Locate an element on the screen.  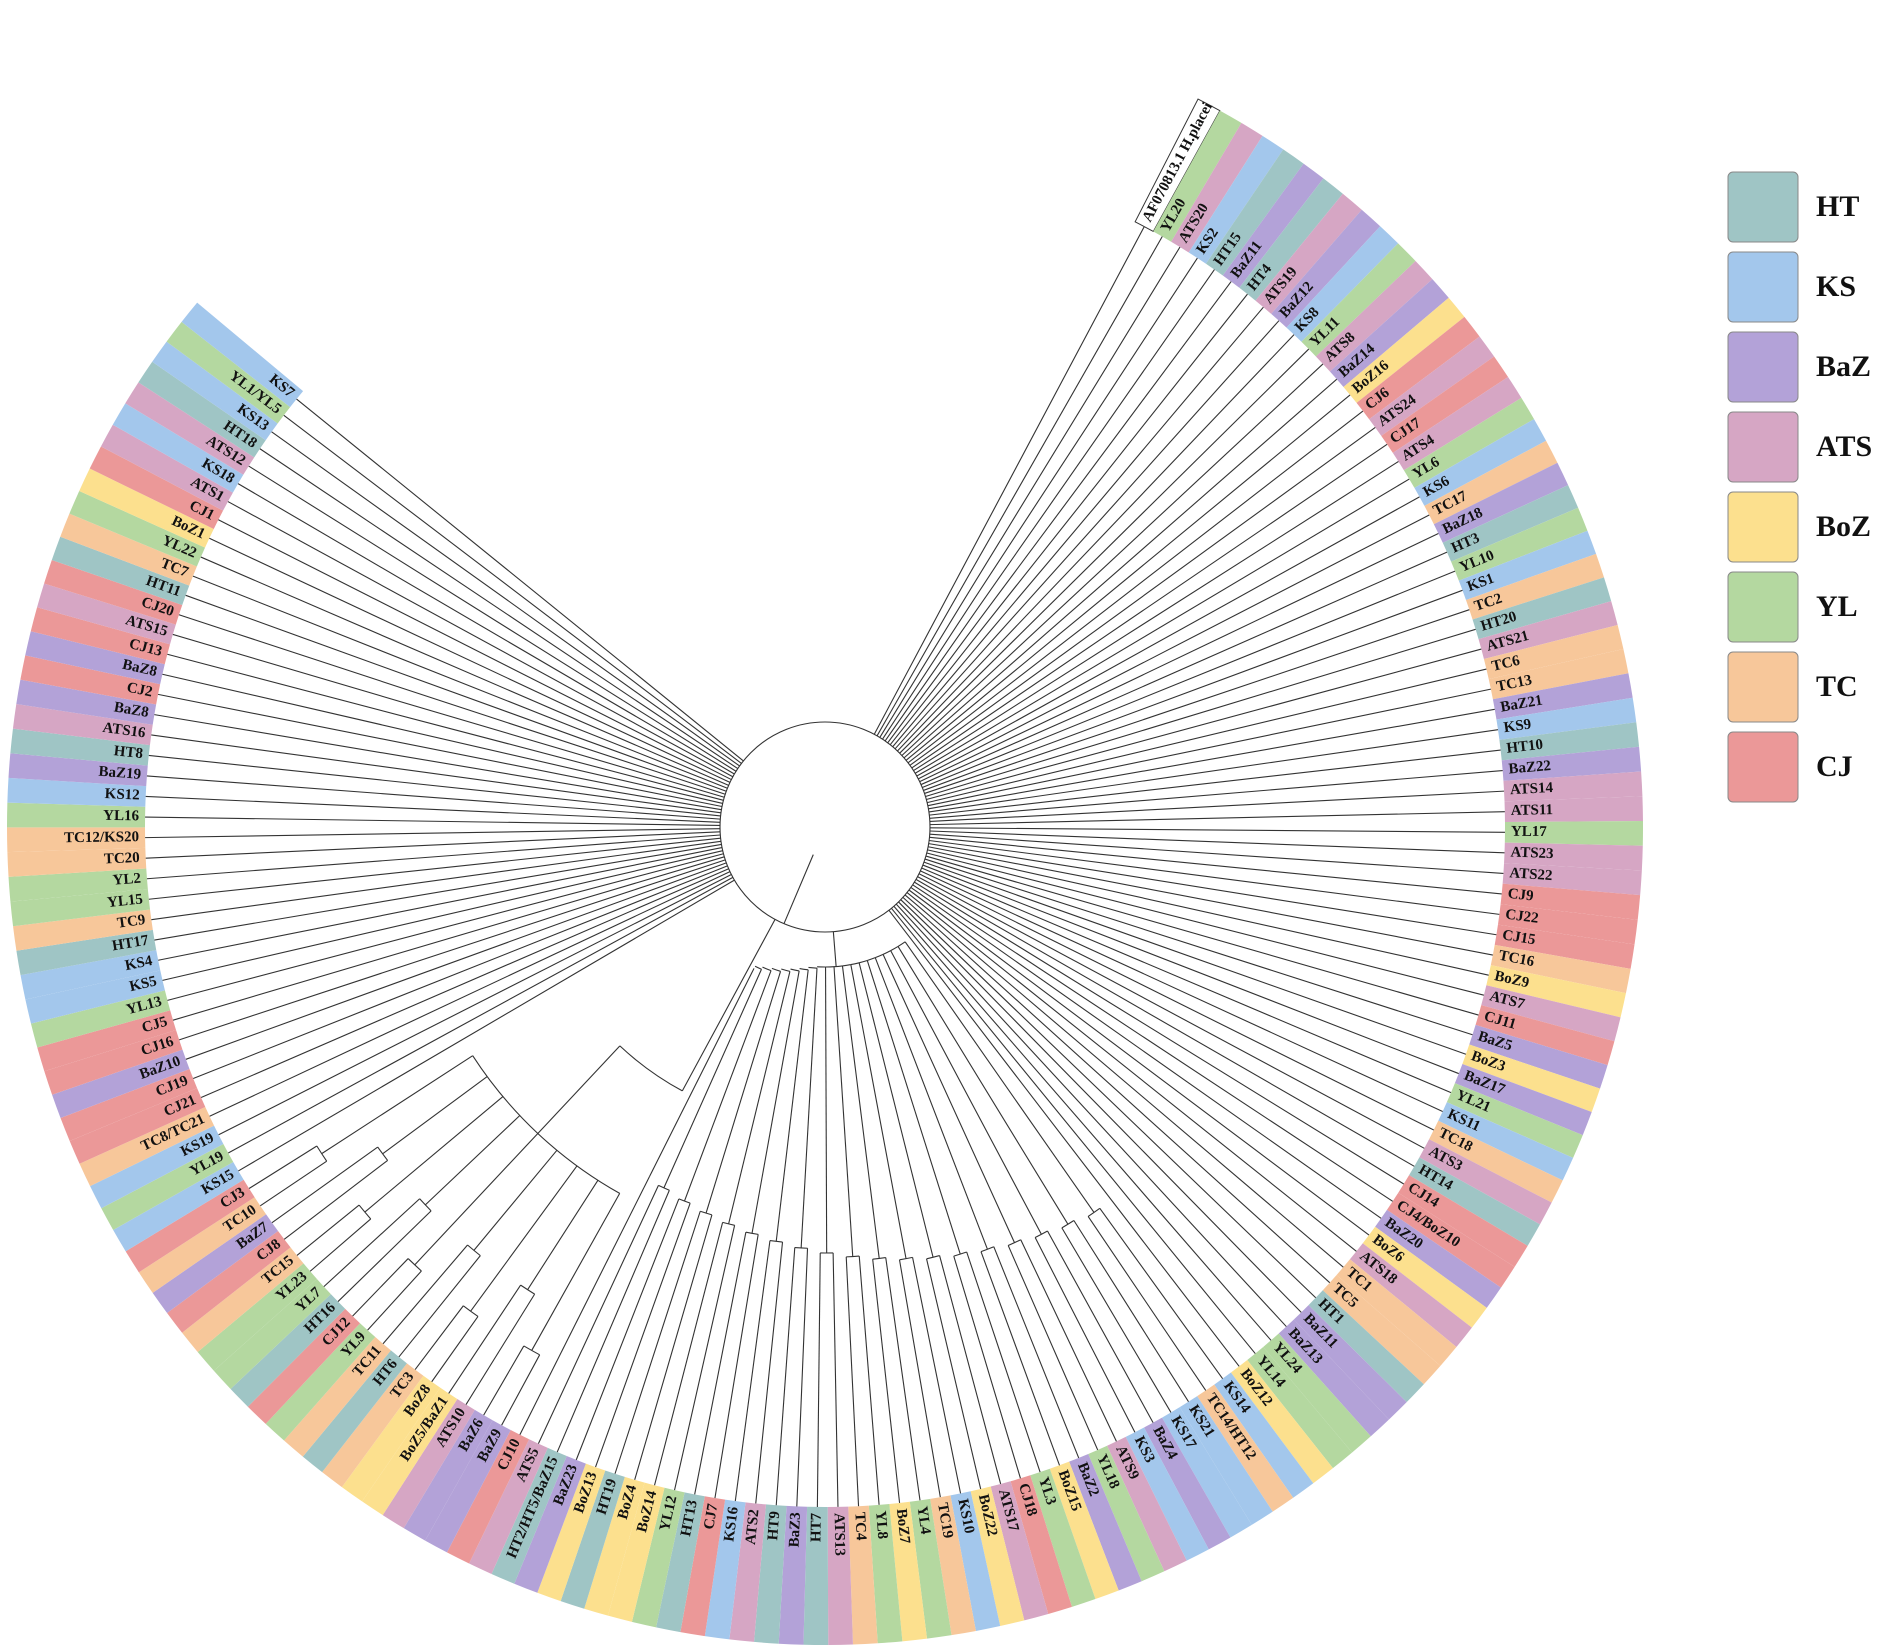
leaf-label: KS10 is located at coordinates (965, 1517).